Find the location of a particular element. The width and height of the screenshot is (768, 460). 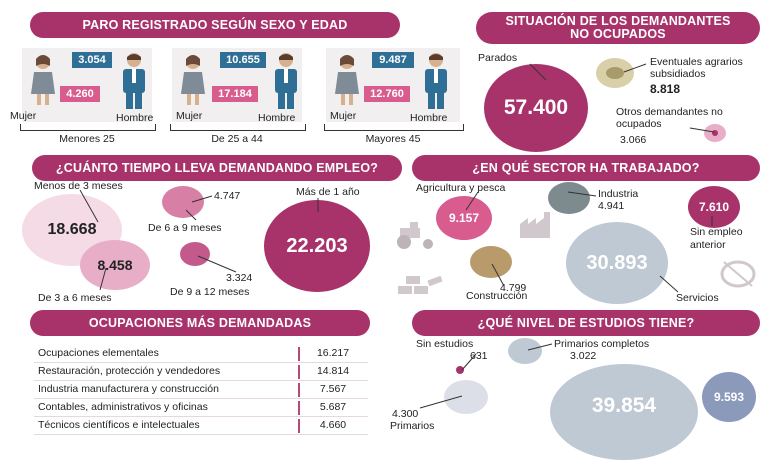

ocupaciones-title: OCUPACIONES MÁS DEMANDADAS is located at coordinates (200, 322).